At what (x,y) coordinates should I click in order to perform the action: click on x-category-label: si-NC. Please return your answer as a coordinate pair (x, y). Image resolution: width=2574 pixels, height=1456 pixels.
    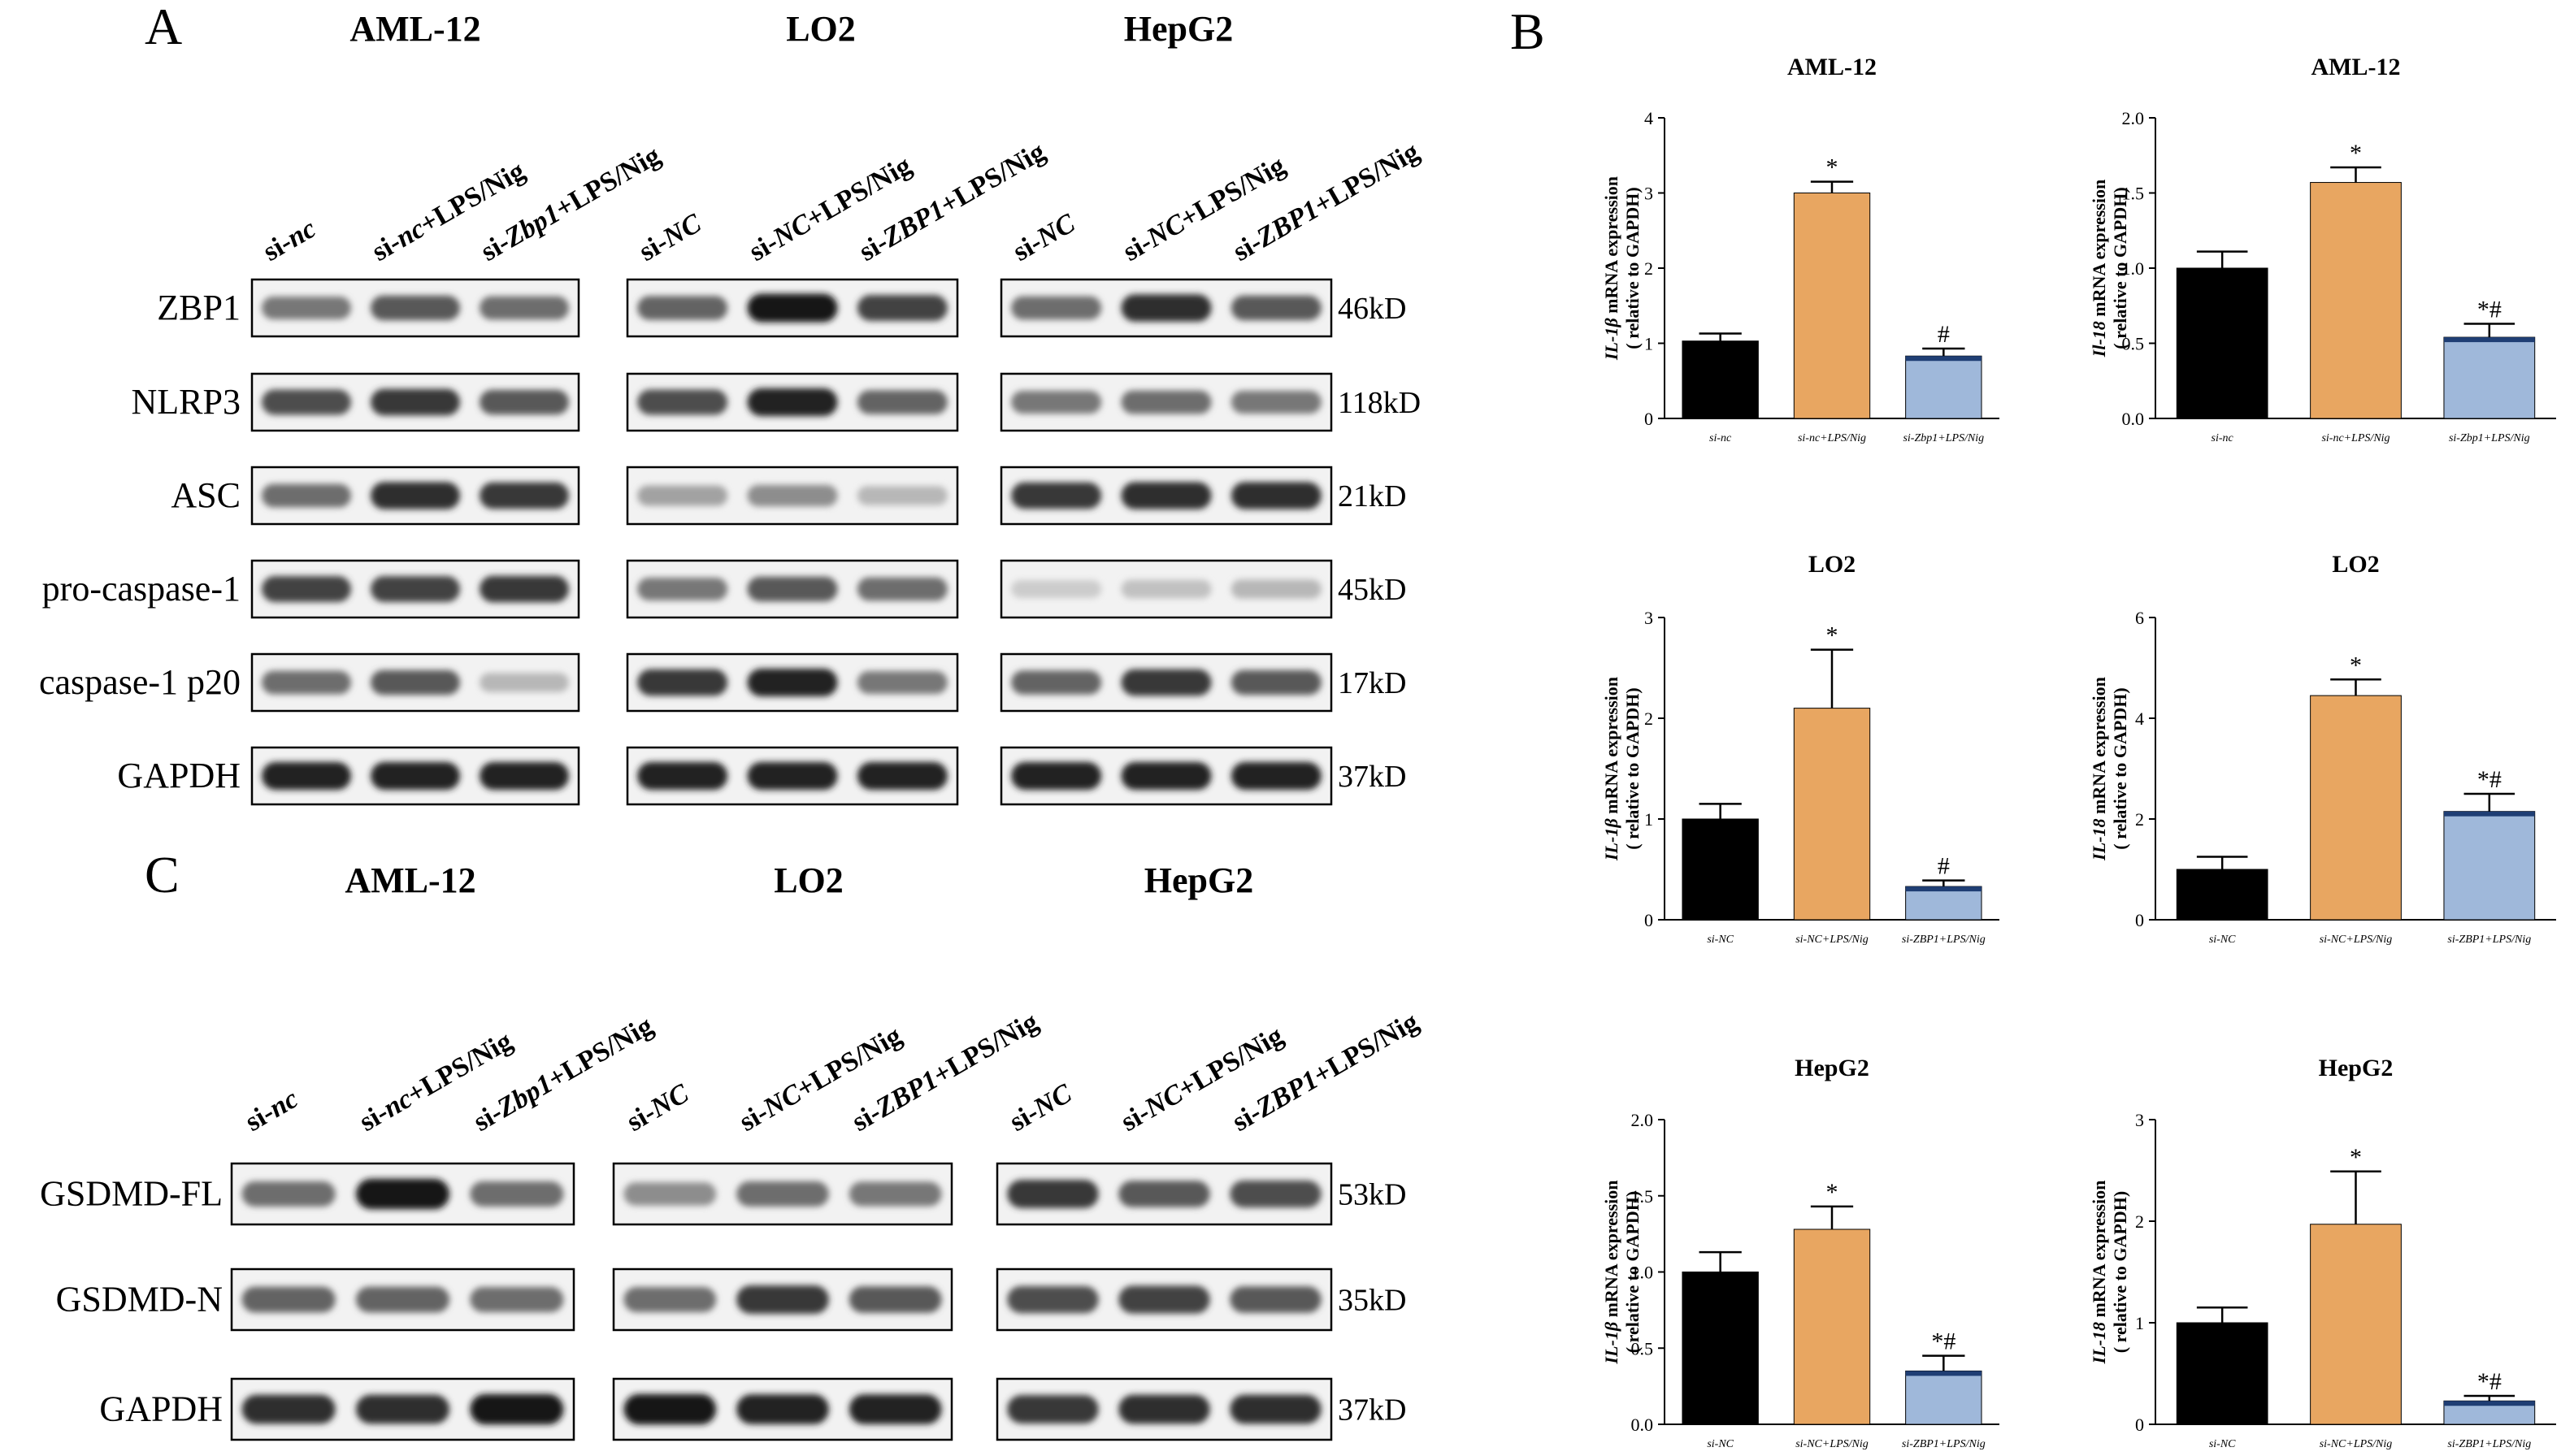
    Looking at the image, I should click on (1720, 940).